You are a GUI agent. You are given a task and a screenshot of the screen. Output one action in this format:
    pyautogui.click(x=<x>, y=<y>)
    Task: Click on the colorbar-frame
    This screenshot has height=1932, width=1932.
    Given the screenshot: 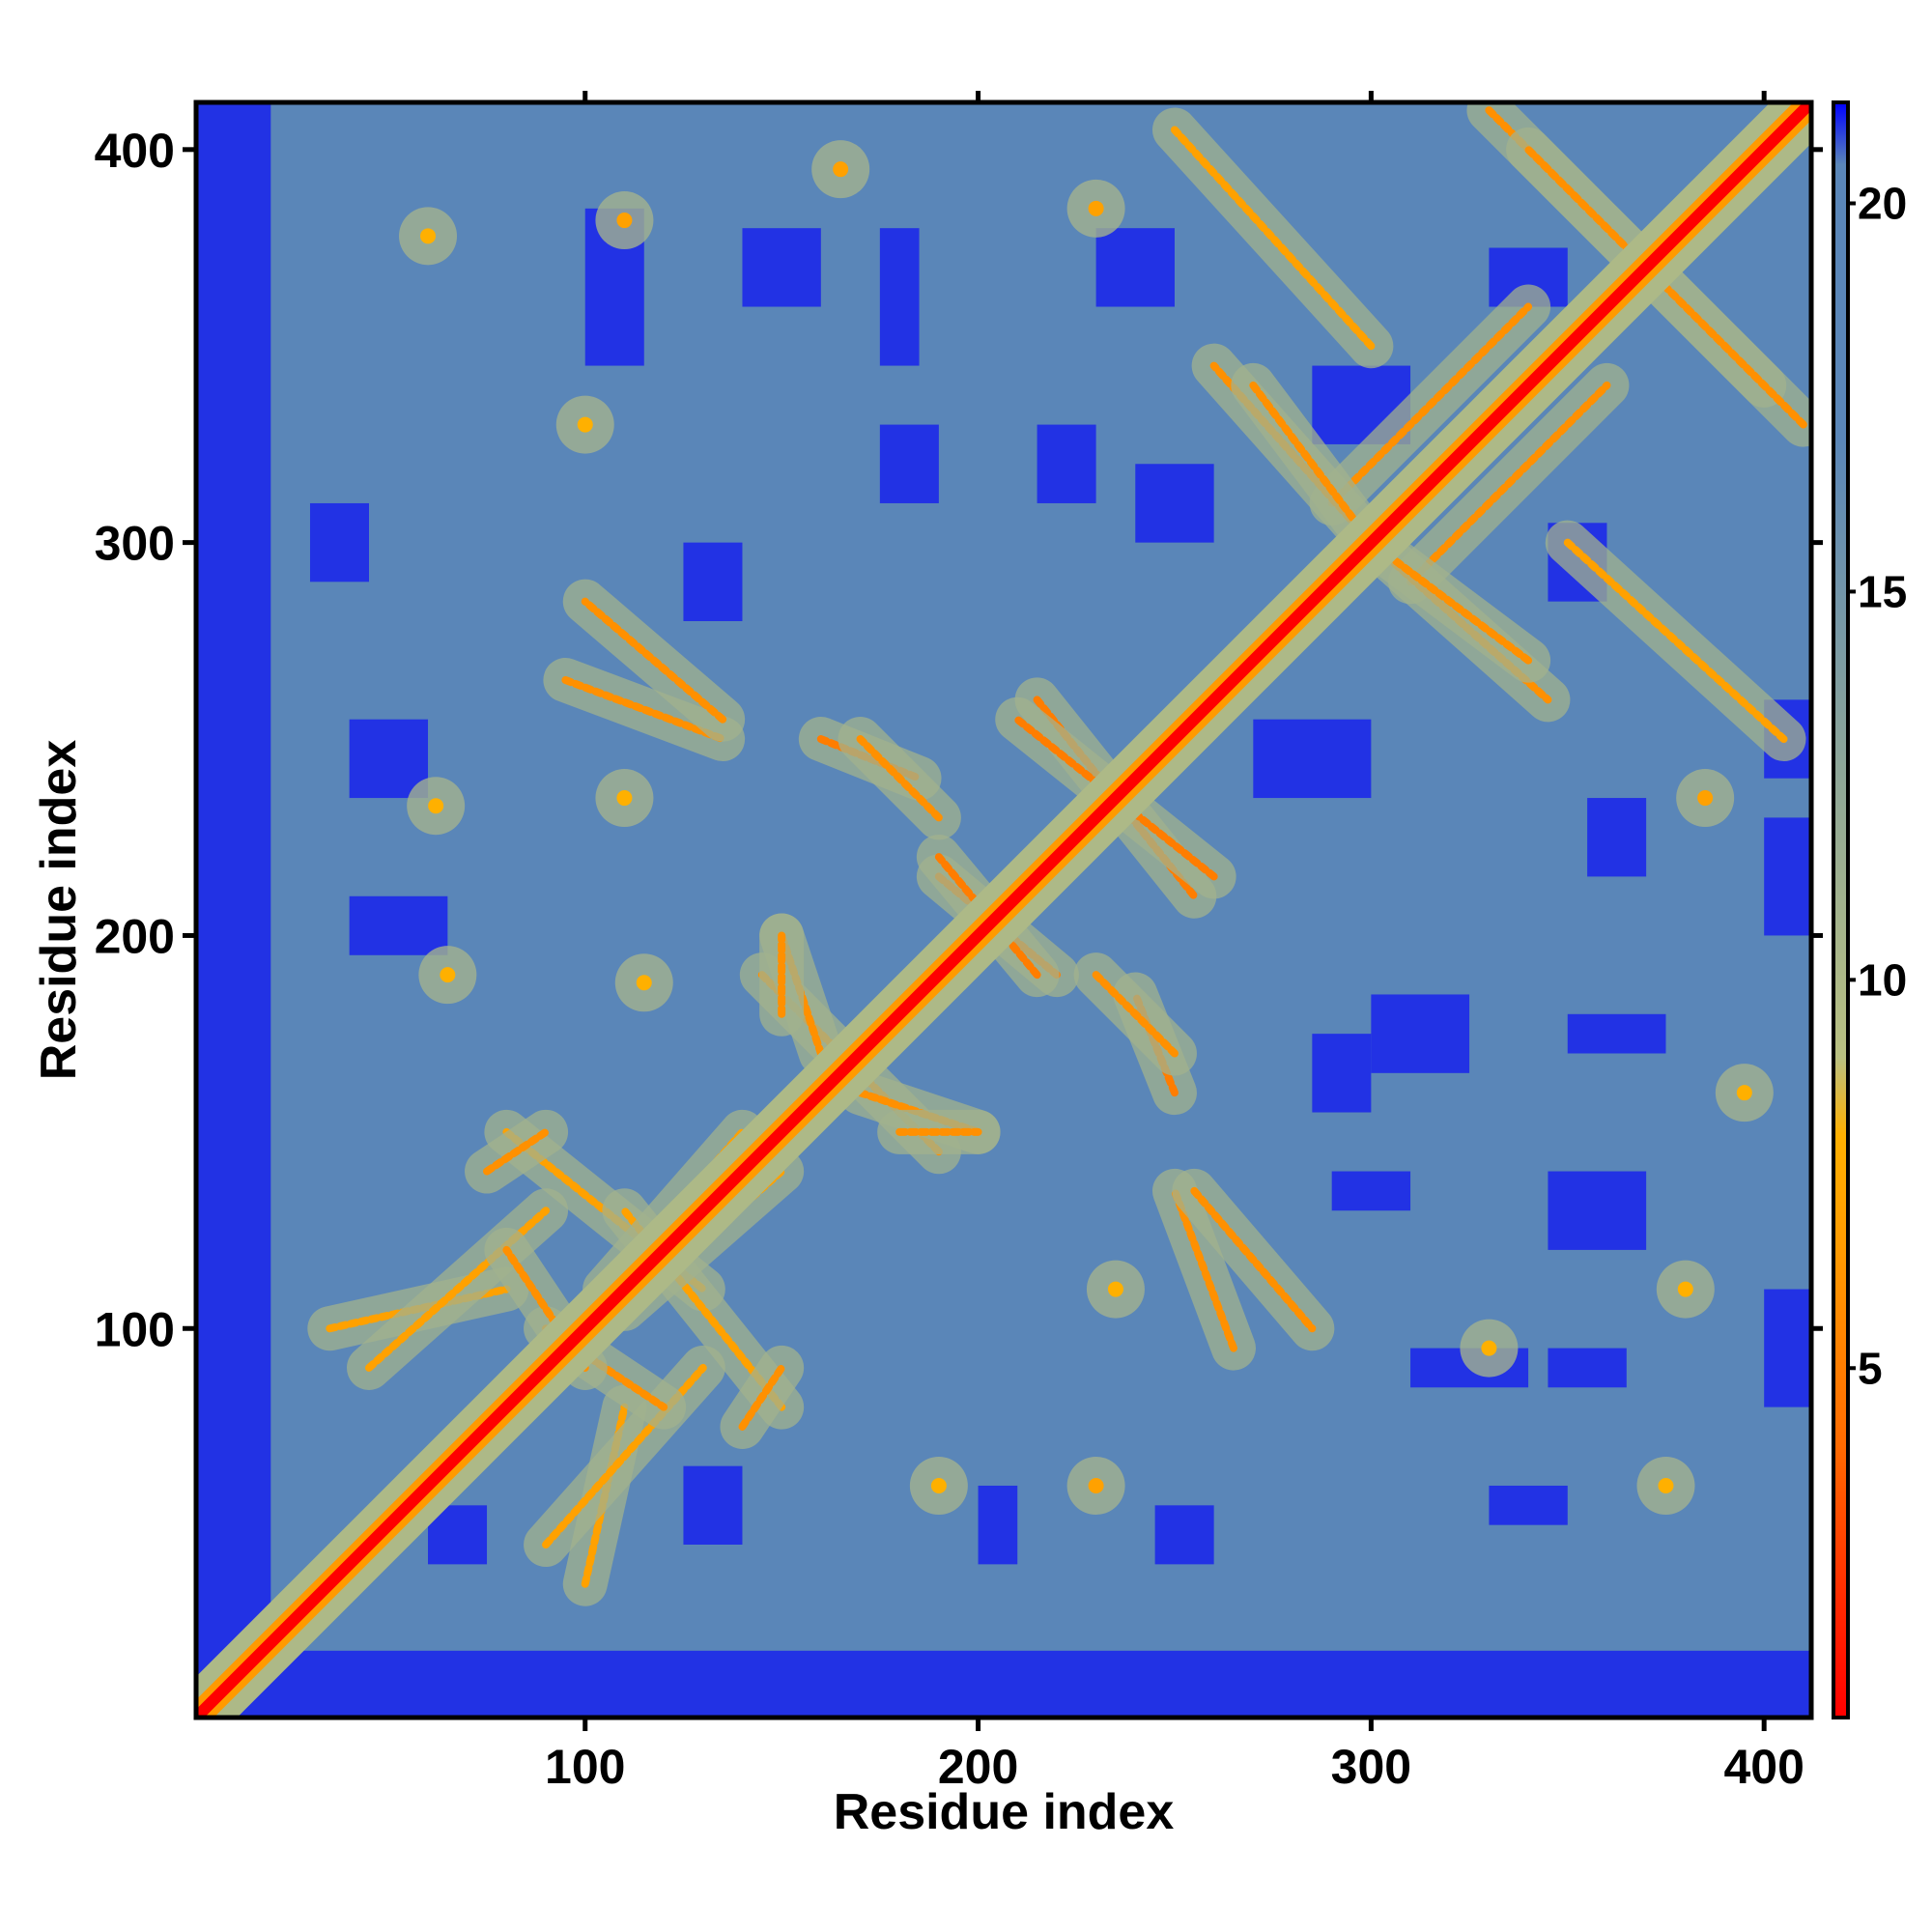 What is the action you would take?
    pyautogui.click(x=1841, y=909)
    